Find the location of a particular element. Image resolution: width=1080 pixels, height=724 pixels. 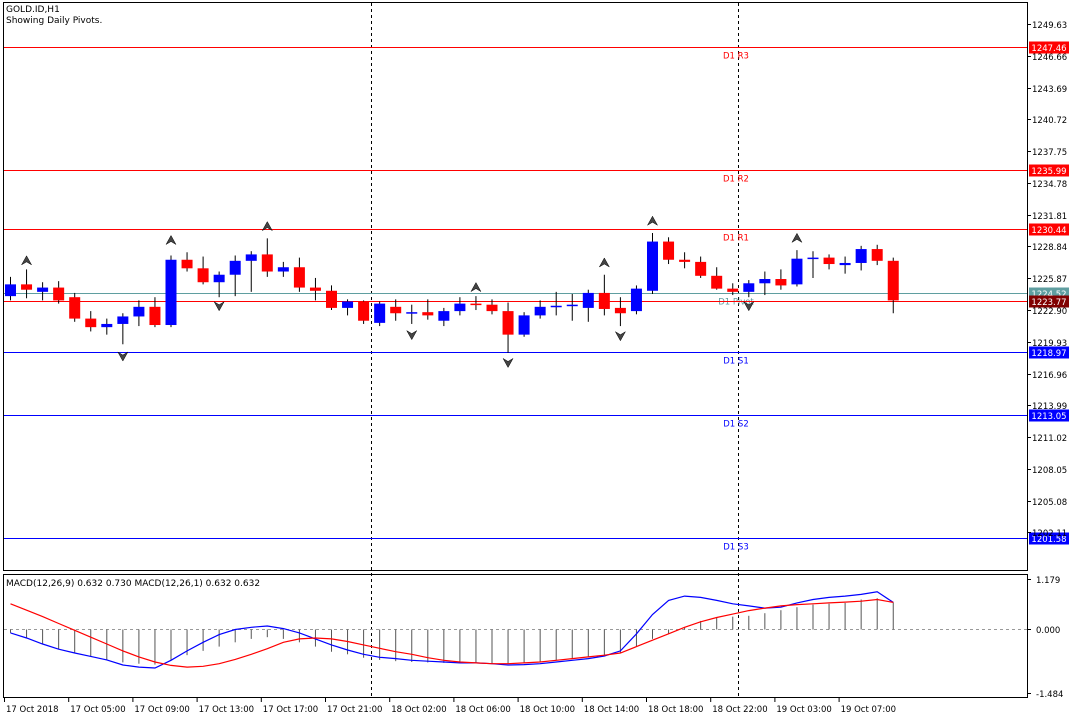

pivot-price-tag: 1218.97 is located at coordinates (1049, 352).